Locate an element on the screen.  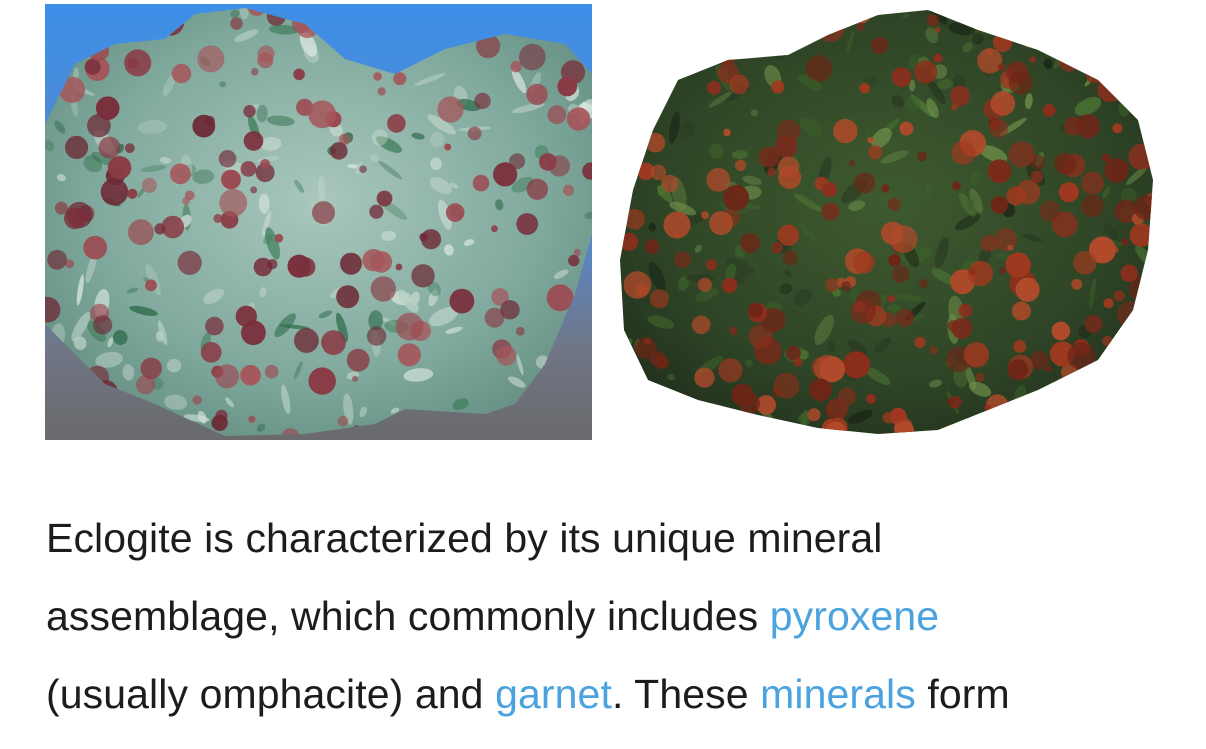
link-pyroxene: pyroxene is located at coordinates (854, 616).